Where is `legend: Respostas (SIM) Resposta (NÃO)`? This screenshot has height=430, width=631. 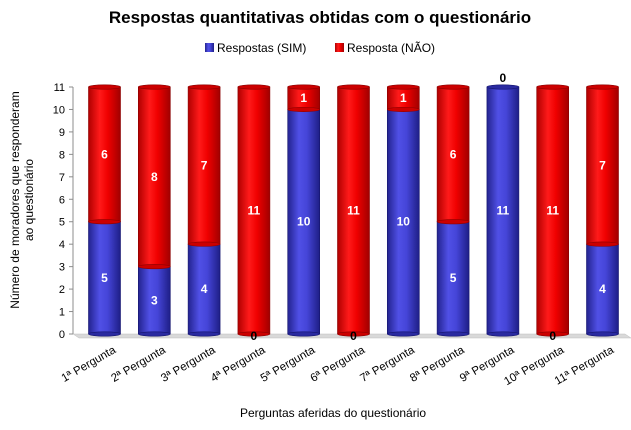
legend: Respostas (SIM) Resposta (NÃO) is located at coordinates (320, 48).